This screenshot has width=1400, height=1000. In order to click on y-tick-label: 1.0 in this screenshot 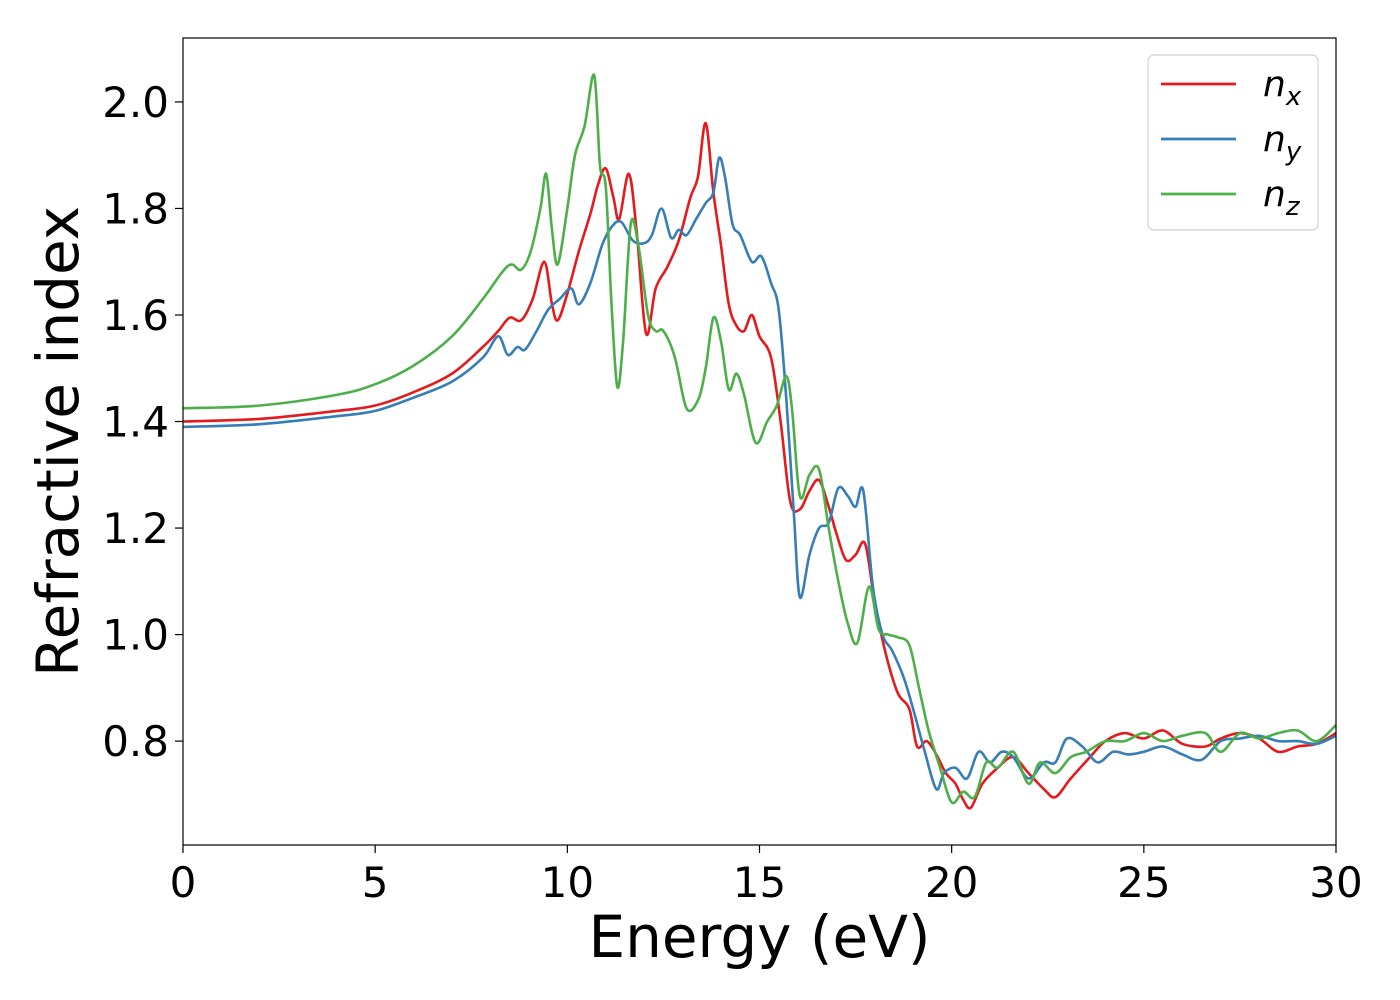, I will do `click(135, 635)`.